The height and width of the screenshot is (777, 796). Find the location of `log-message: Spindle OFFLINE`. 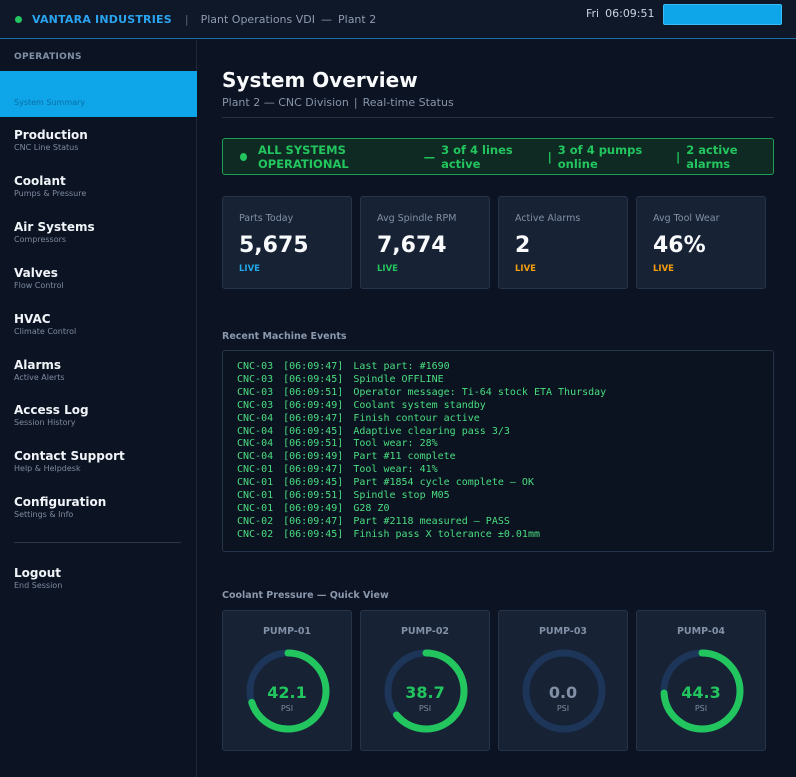

log-message: Spindle OFFLINE is located at coordinates (398, 379).